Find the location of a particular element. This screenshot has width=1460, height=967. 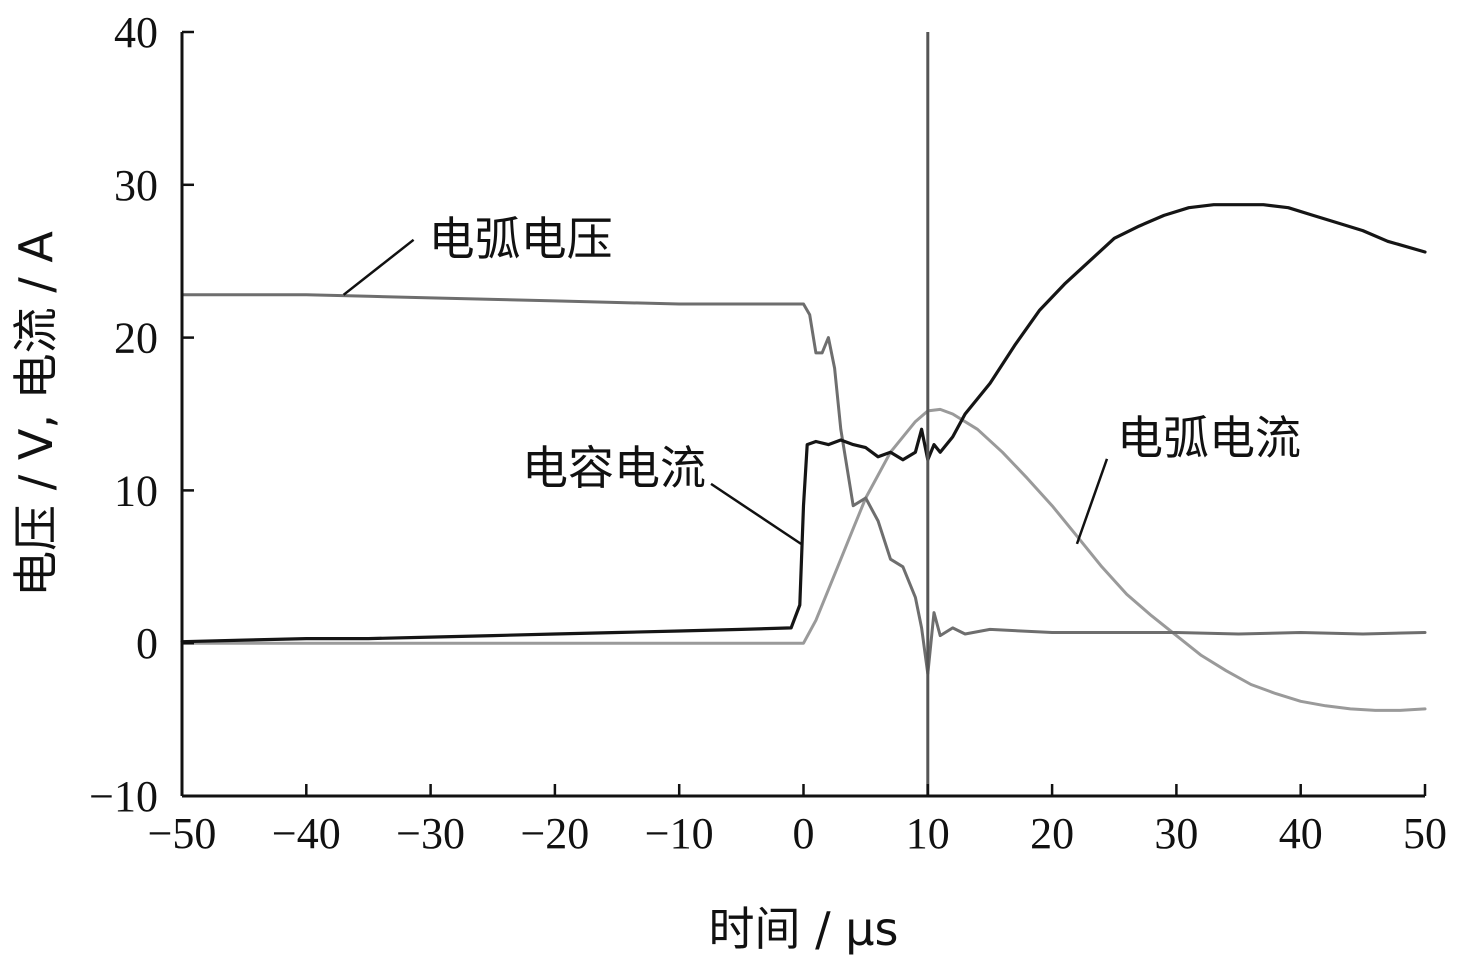

x-tick-label: 20 is located at coordinates (1052, 833).